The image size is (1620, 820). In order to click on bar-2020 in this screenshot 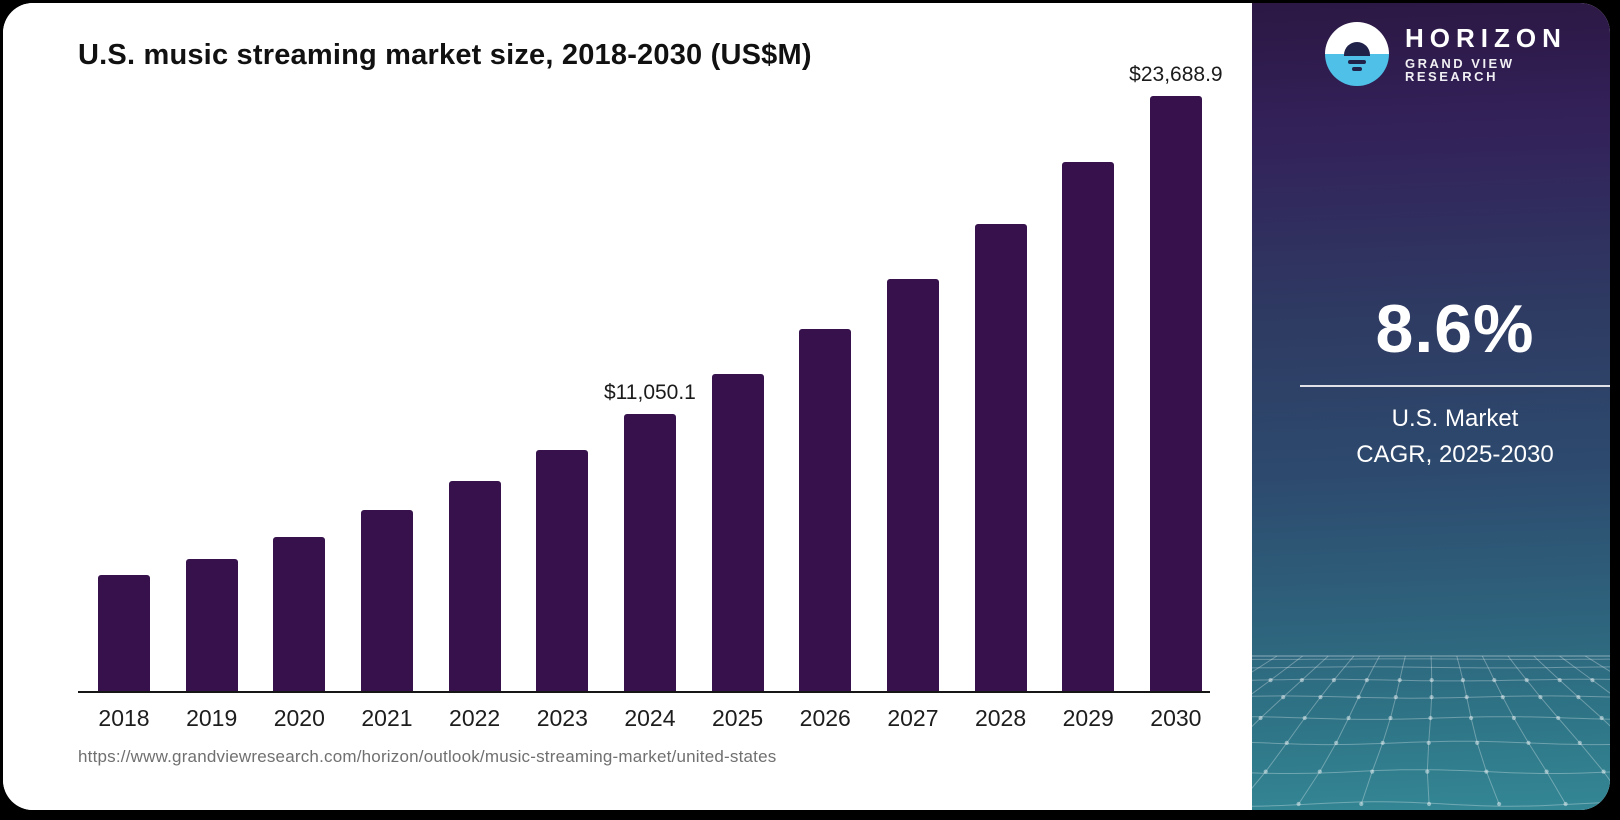, I will do `click(299, 613)`.